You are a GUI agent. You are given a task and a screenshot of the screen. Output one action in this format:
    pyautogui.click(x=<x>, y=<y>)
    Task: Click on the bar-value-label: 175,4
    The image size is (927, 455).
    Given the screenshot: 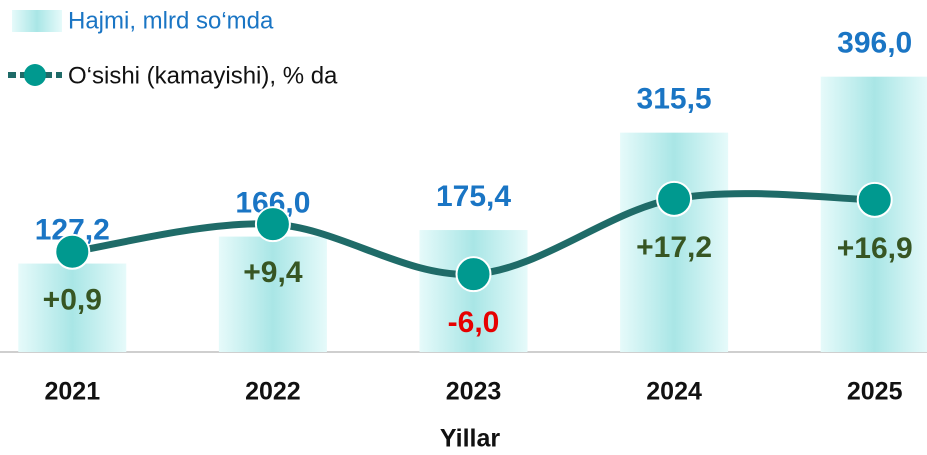 What is the action you would take?
    pyautogui.click(x=473, y=196)
    